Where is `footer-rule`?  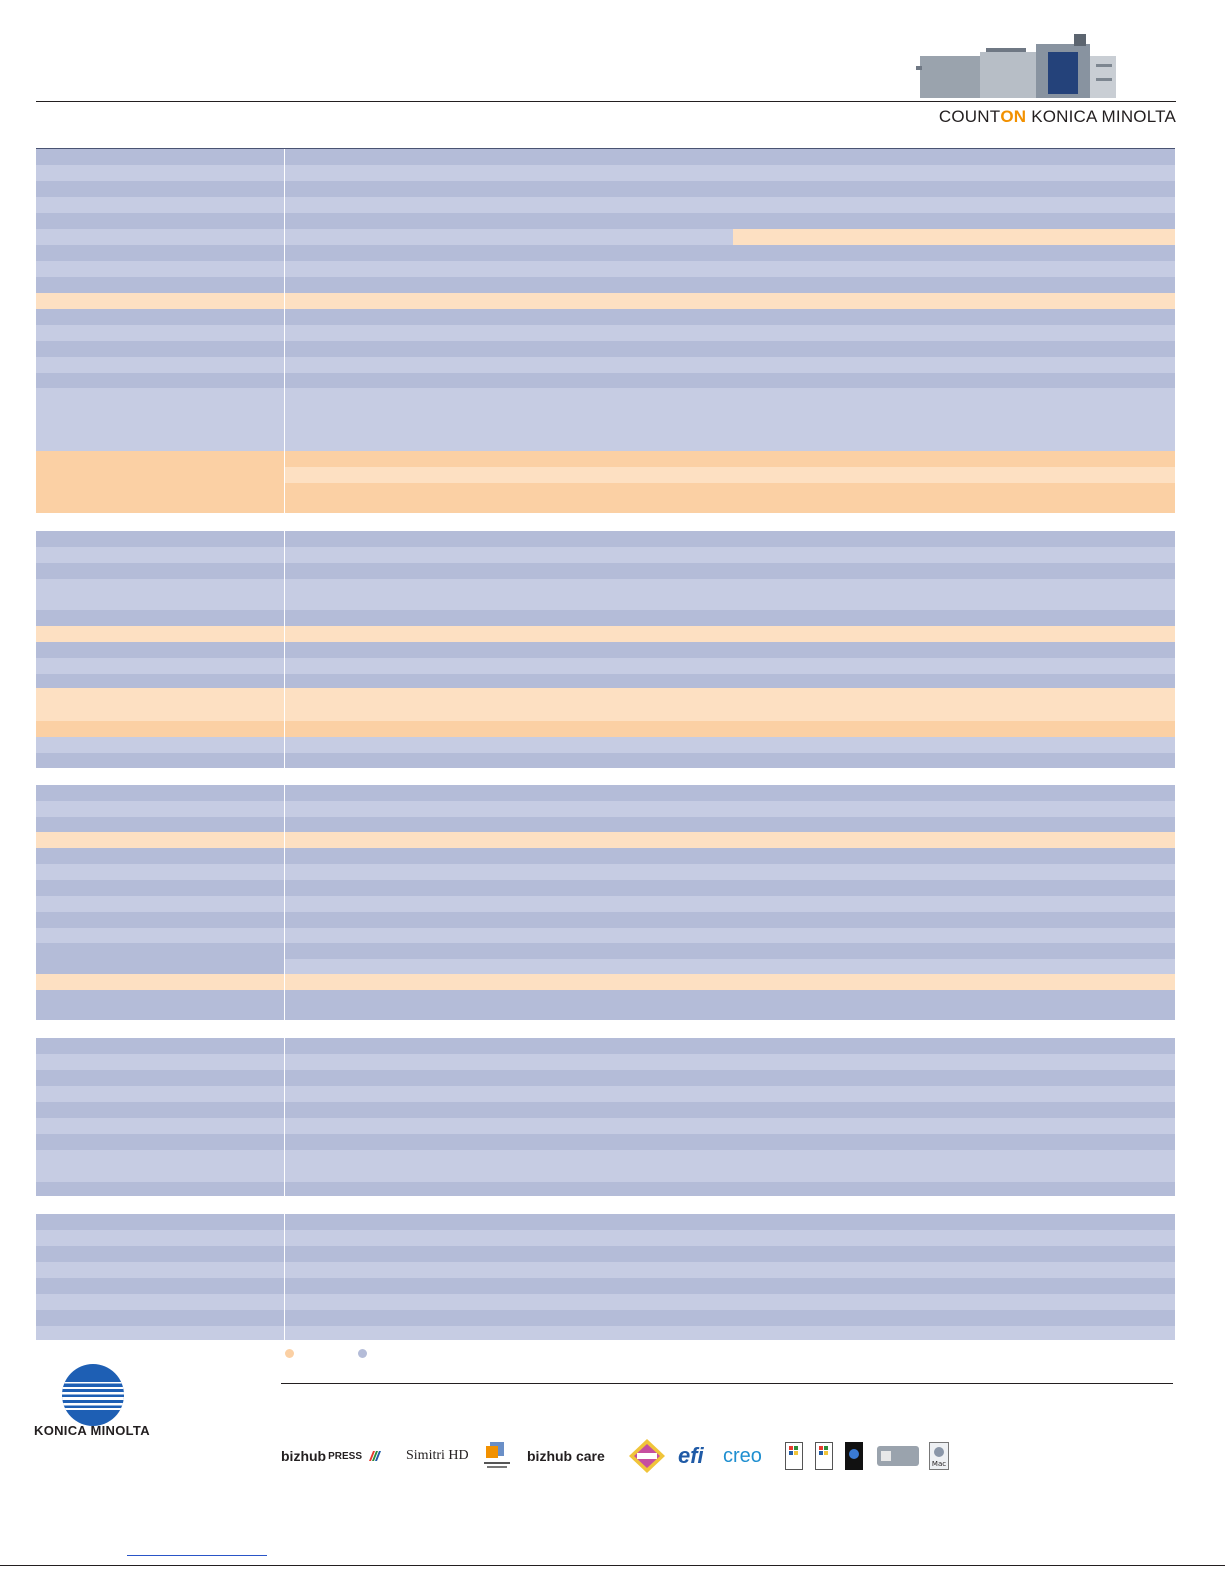
footer-rule is located at coordinates (727, 1383).